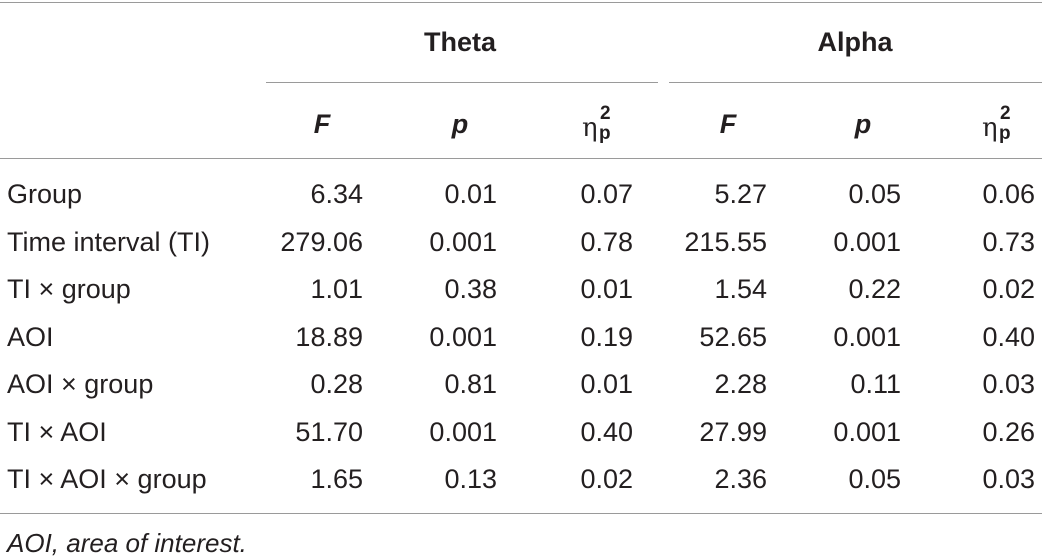 The image size is (1042, 560). I want to click on col-header-theta-p: p, so click(460, 124).